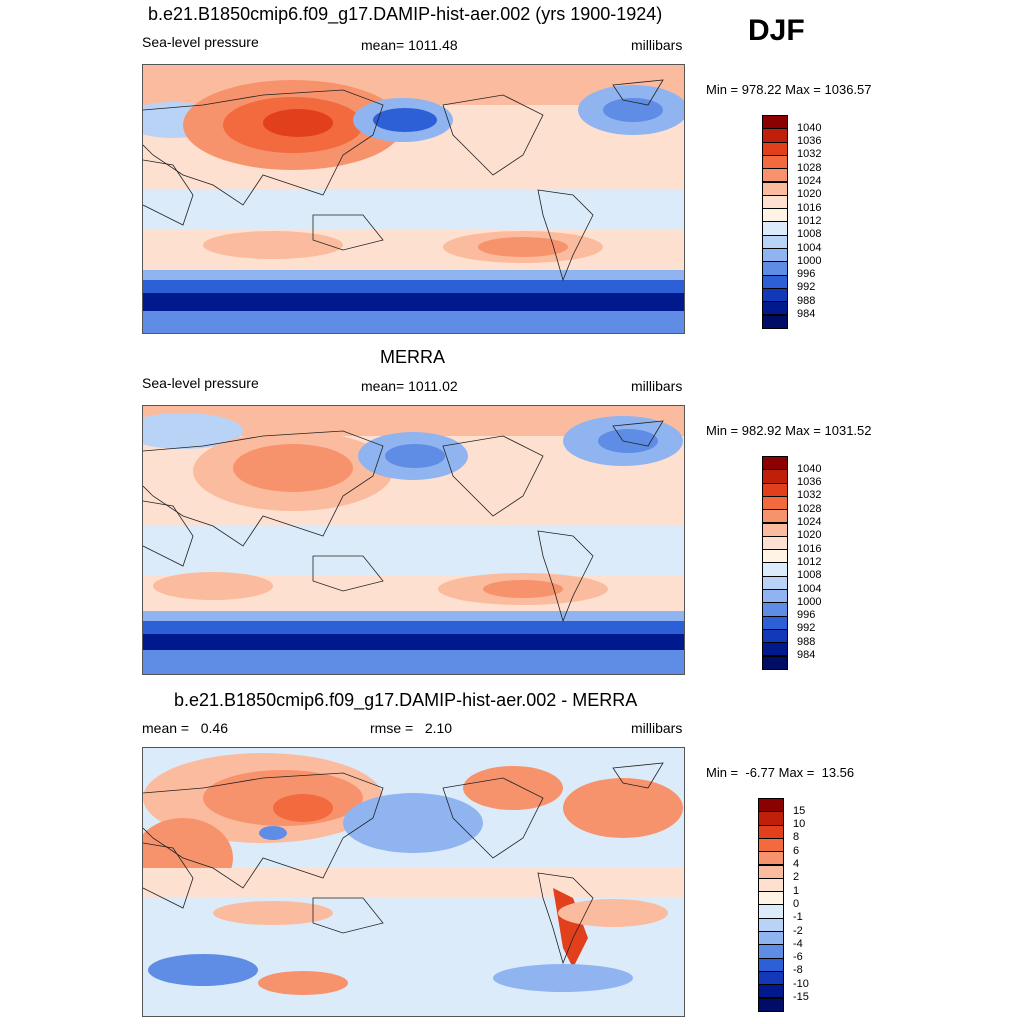 This screenshot has width=1024, height=1024. I want to click on colorbar-label: 1, so click(796, 890).